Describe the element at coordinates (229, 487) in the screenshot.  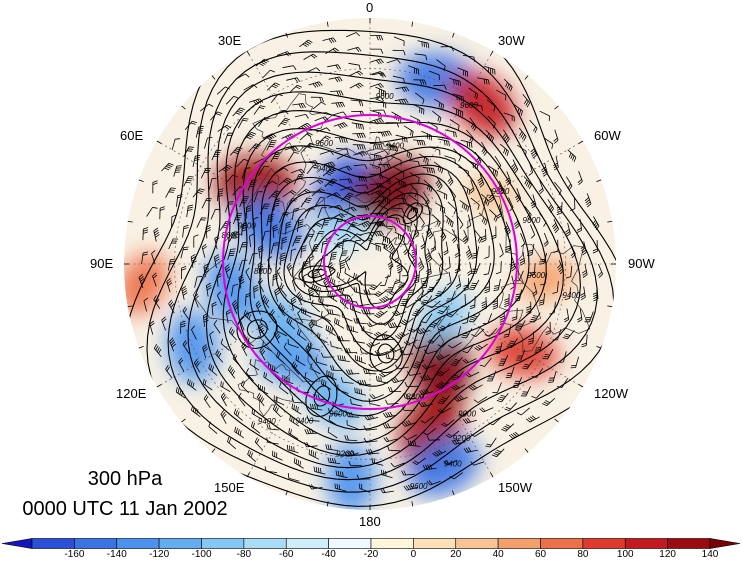
I see `longitude-label: 150E` at that location.